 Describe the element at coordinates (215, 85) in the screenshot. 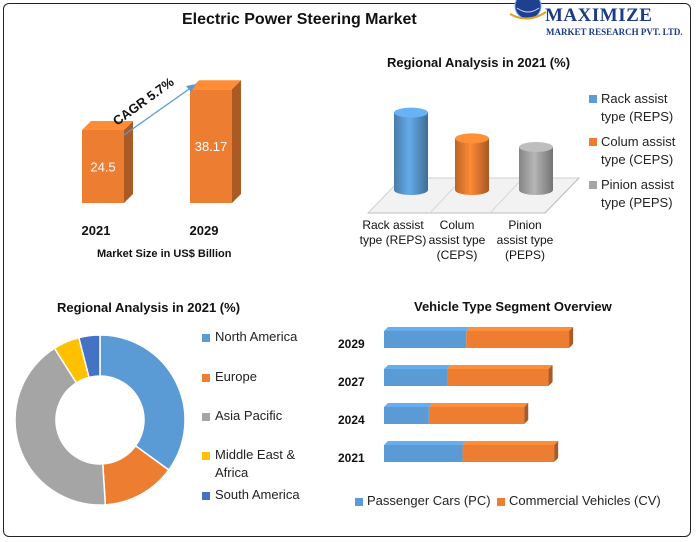

I see `bar-top-2029` at that location.